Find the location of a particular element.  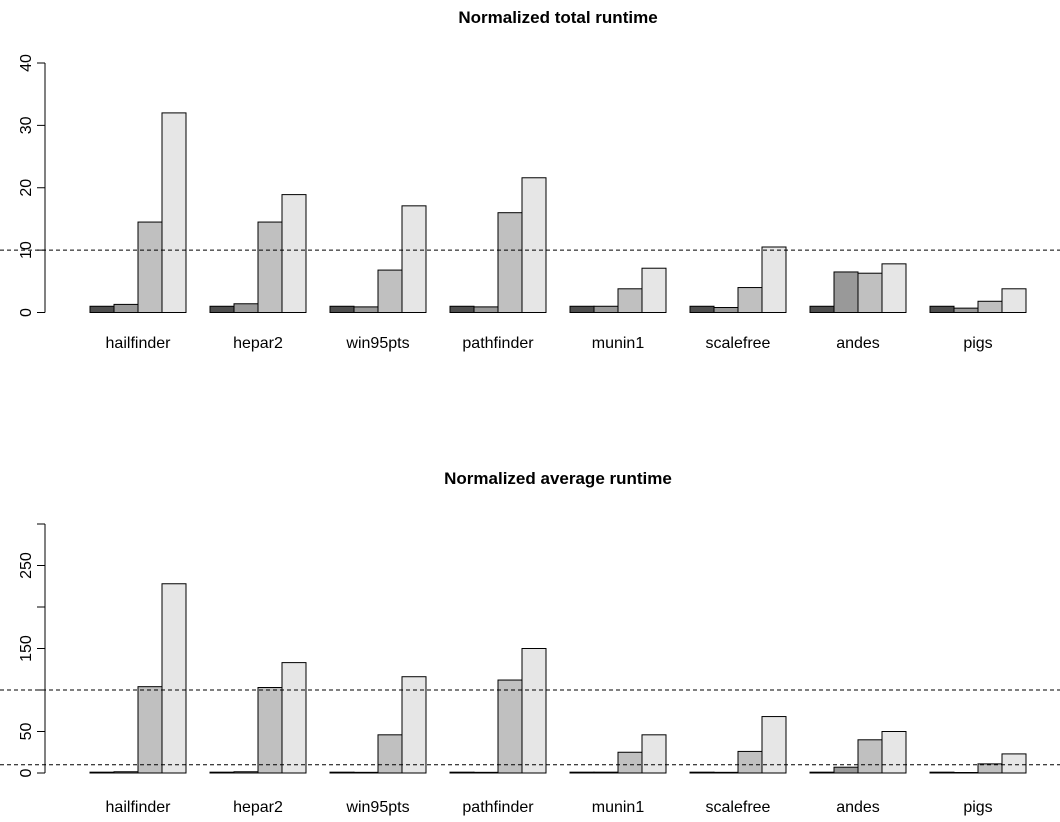

y-tick-label: 10 is located at coordinates (26, 250).